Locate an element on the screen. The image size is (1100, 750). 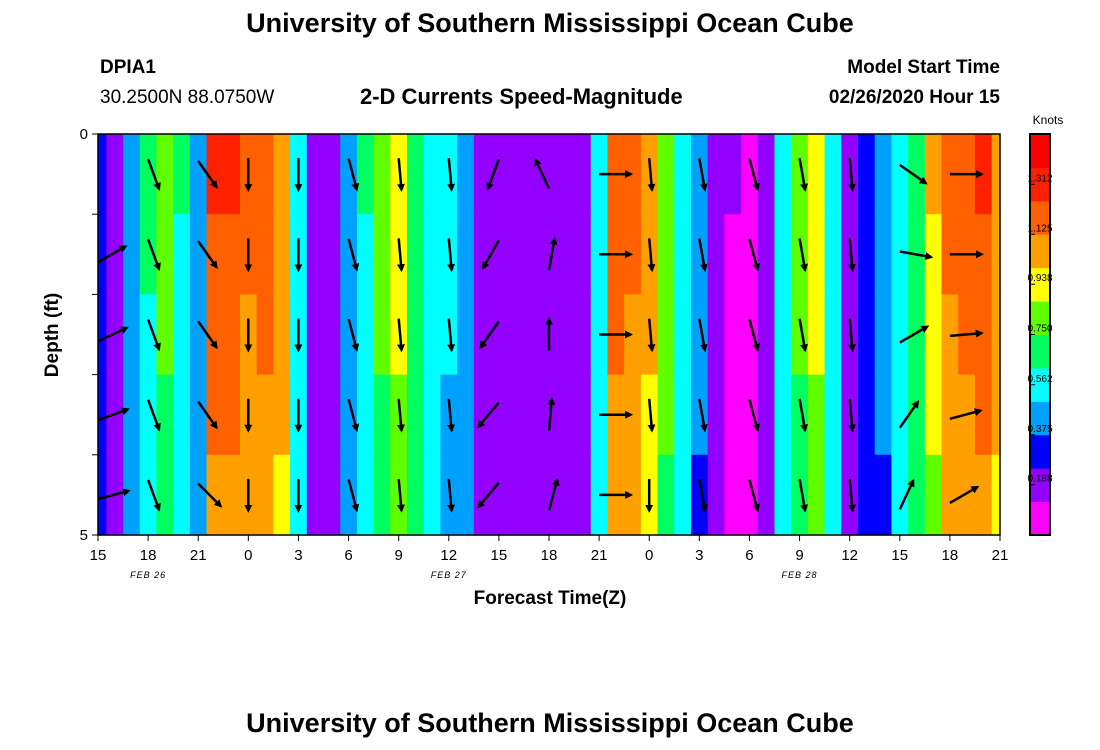
x-tick-label: 6 is located at coordinates (348, 555).